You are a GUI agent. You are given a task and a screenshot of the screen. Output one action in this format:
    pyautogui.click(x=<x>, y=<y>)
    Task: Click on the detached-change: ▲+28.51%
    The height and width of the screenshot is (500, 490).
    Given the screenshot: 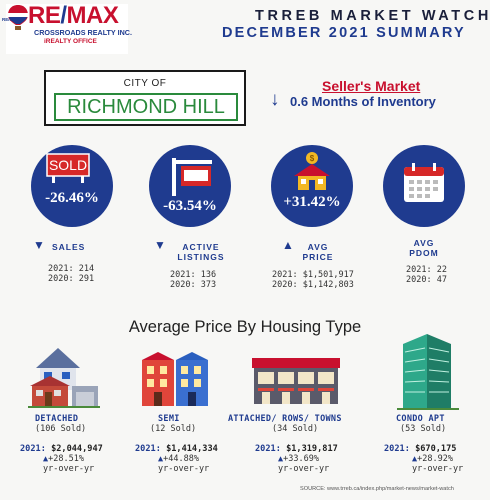 What is the action you would take?
    pyautogui.click(x=63, y=459)
    